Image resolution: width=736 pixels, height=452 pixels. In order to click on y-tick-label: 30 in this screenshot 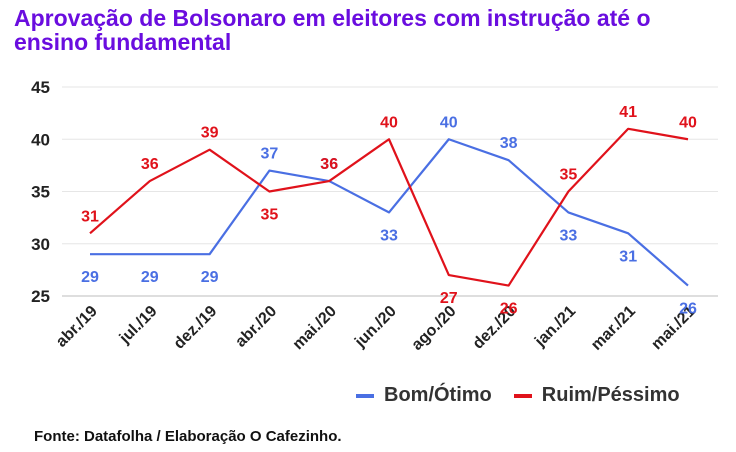, I will do `click(40, 244)`.